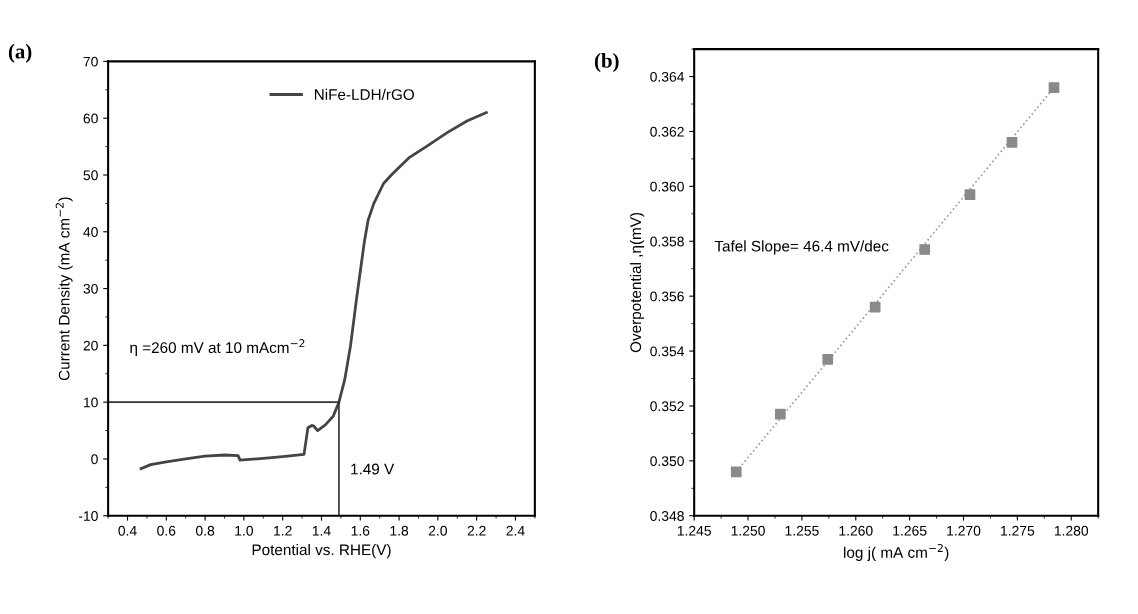 The width and height of the screenshot is (1138, 614). I want to click on y-tick-label: 0.354, so click(667, 351).